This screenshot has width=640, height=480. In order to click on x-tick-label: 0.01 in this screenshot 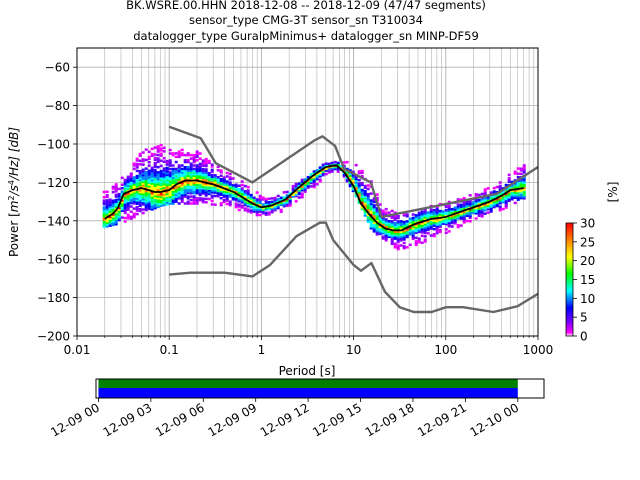, I will do `click(77, 350)`.